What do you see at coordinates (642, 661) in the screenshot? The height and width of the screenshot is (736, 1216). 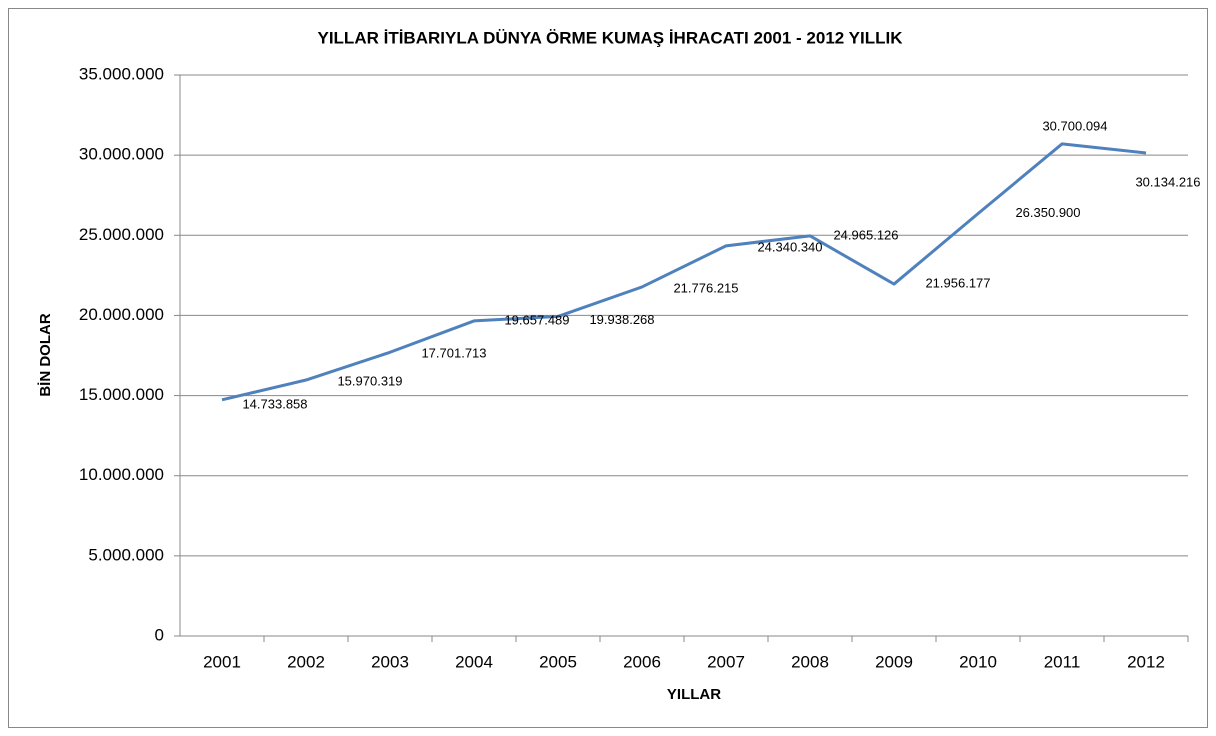 I see `x-tick-label: 2006` at bounding box center [642, 661].